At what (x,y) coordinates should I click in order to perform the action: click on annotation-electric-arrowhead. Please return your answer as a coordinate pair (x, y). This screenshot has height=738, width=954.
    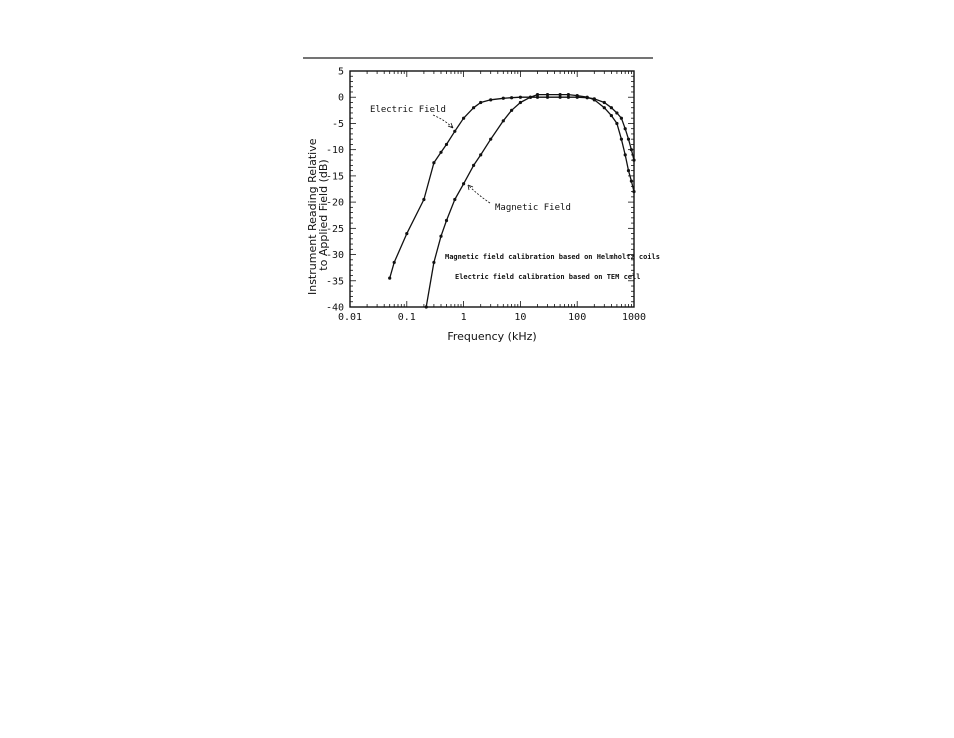
    Looking at the image, I should click on (450, 125).